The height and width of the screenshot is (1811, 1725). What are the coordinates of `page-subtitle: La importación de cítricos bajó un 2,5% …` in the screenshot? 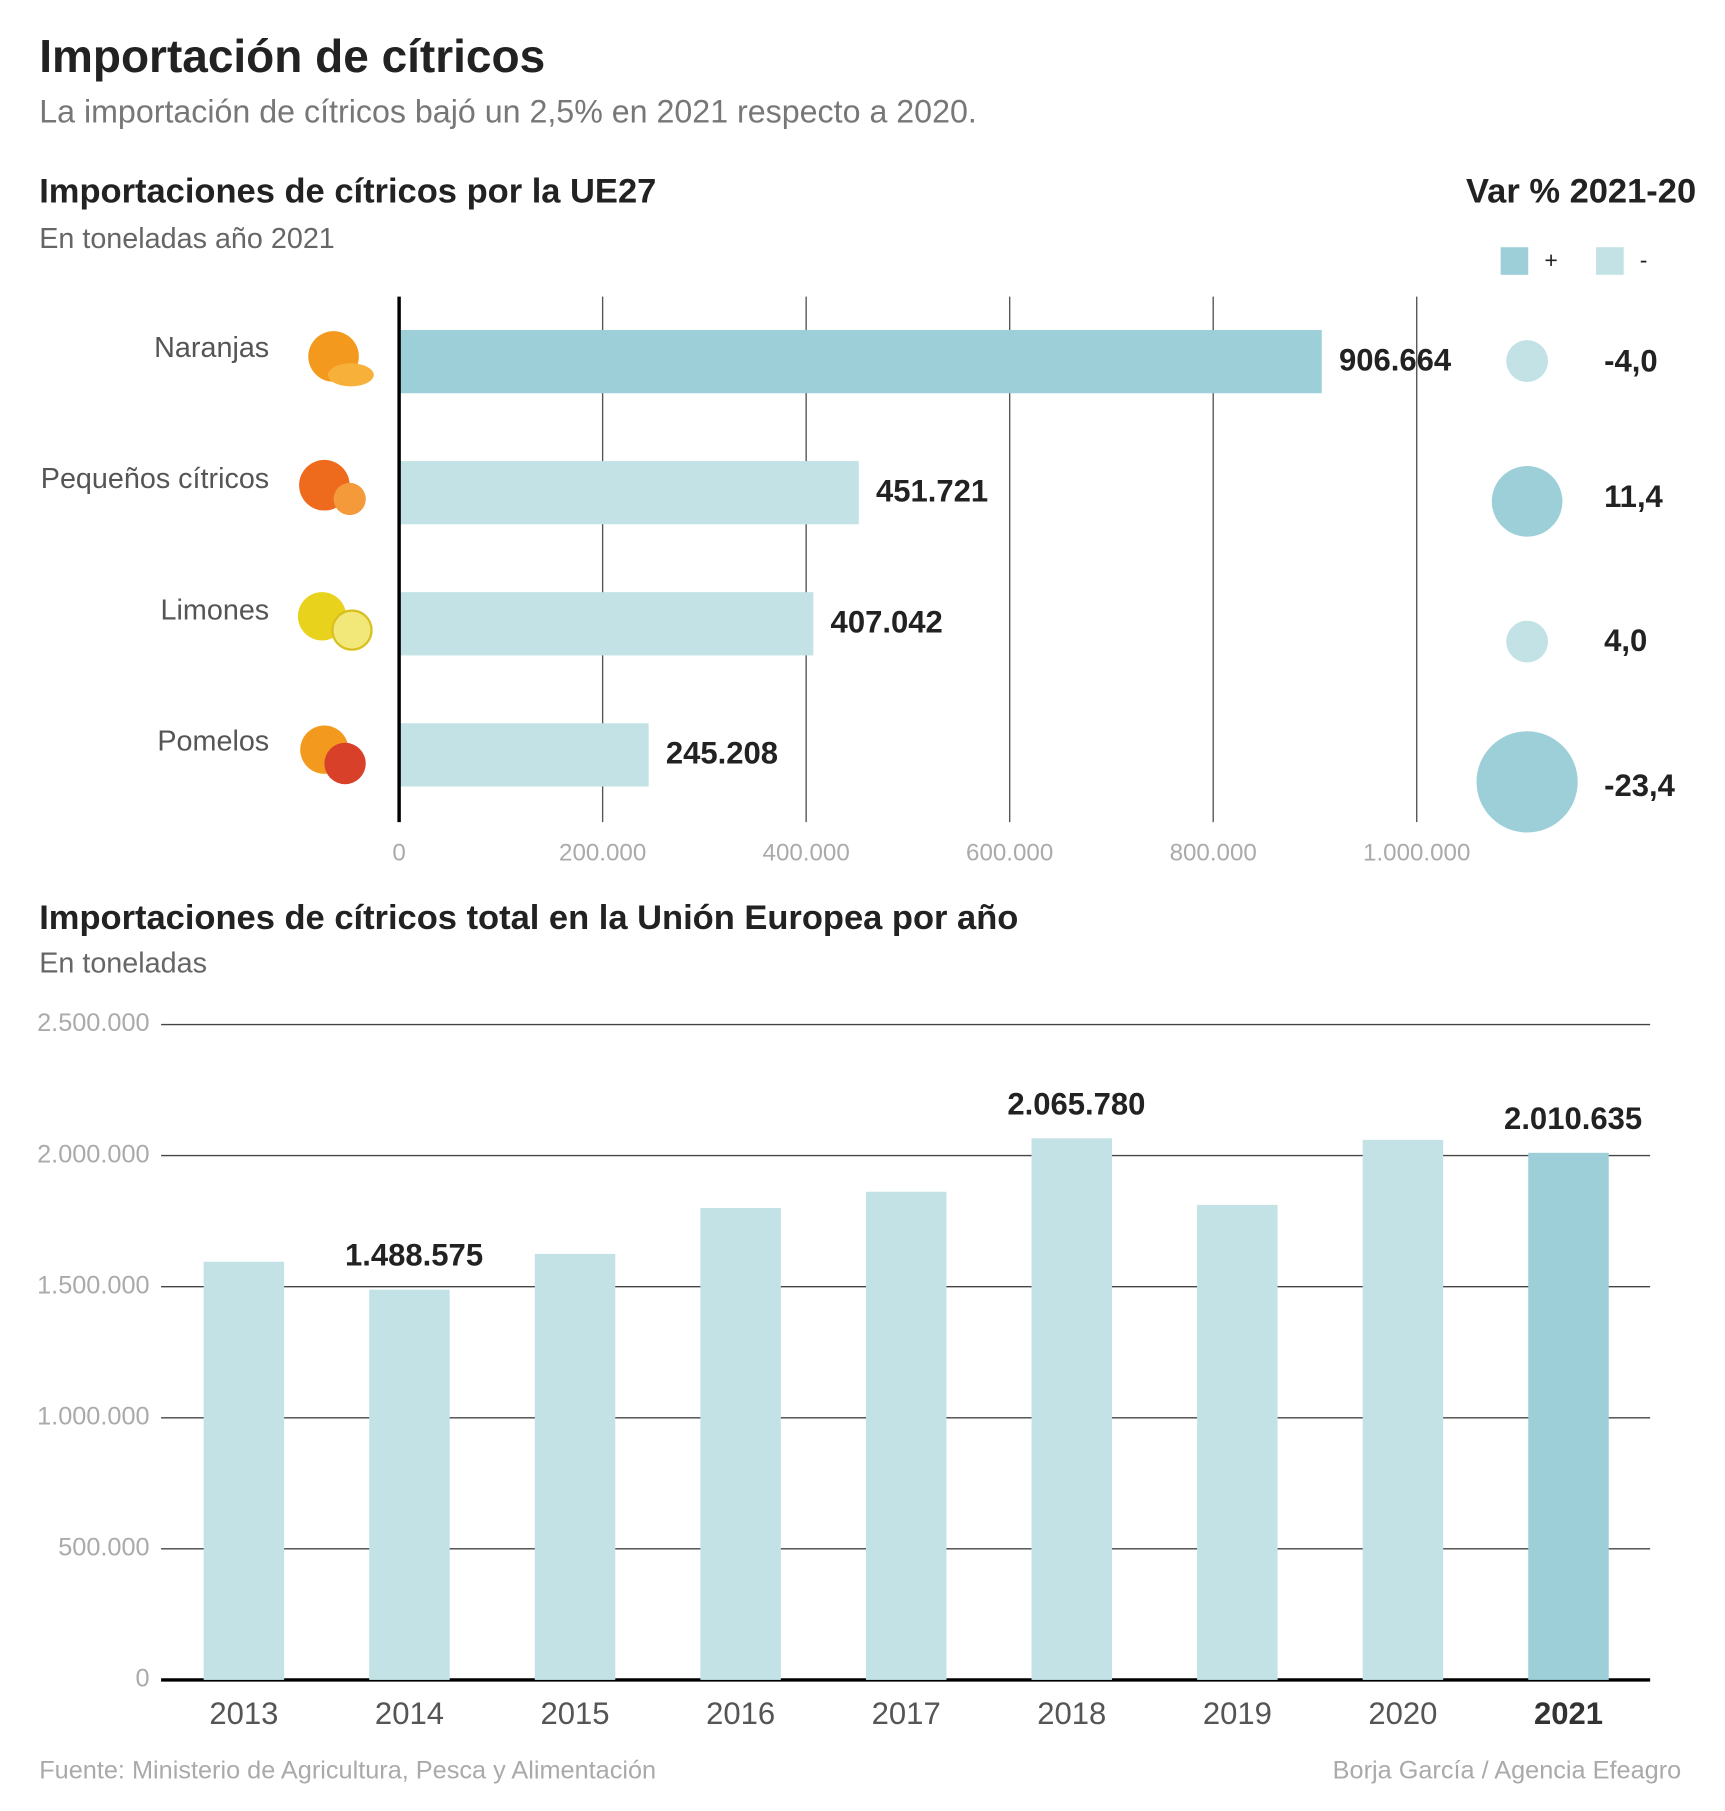 It's located at (508, 111).